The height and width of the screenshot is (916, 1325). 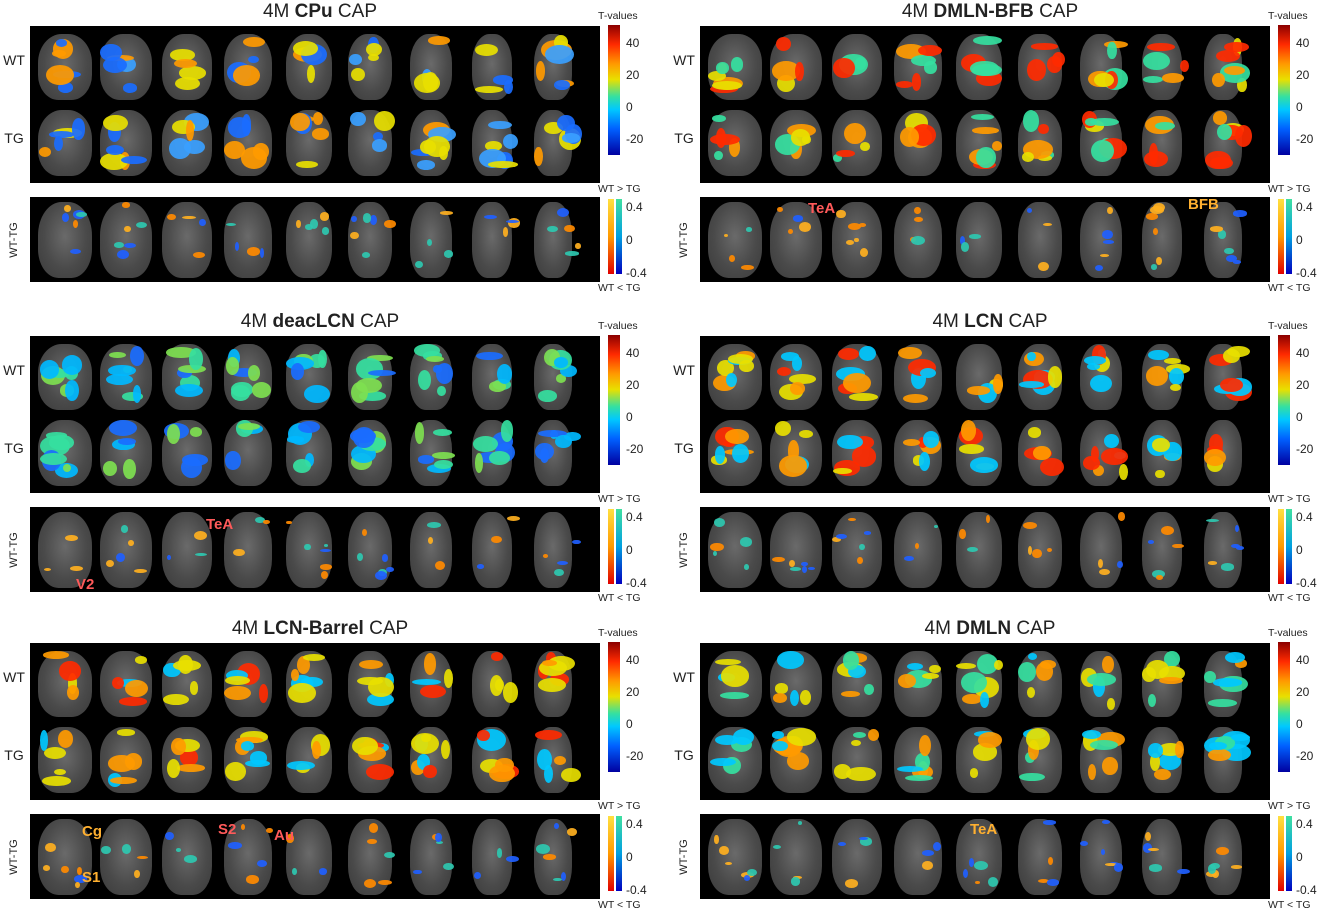 I want to click on diff-colorbar-tick: 0, so click(x=1299, y=857).